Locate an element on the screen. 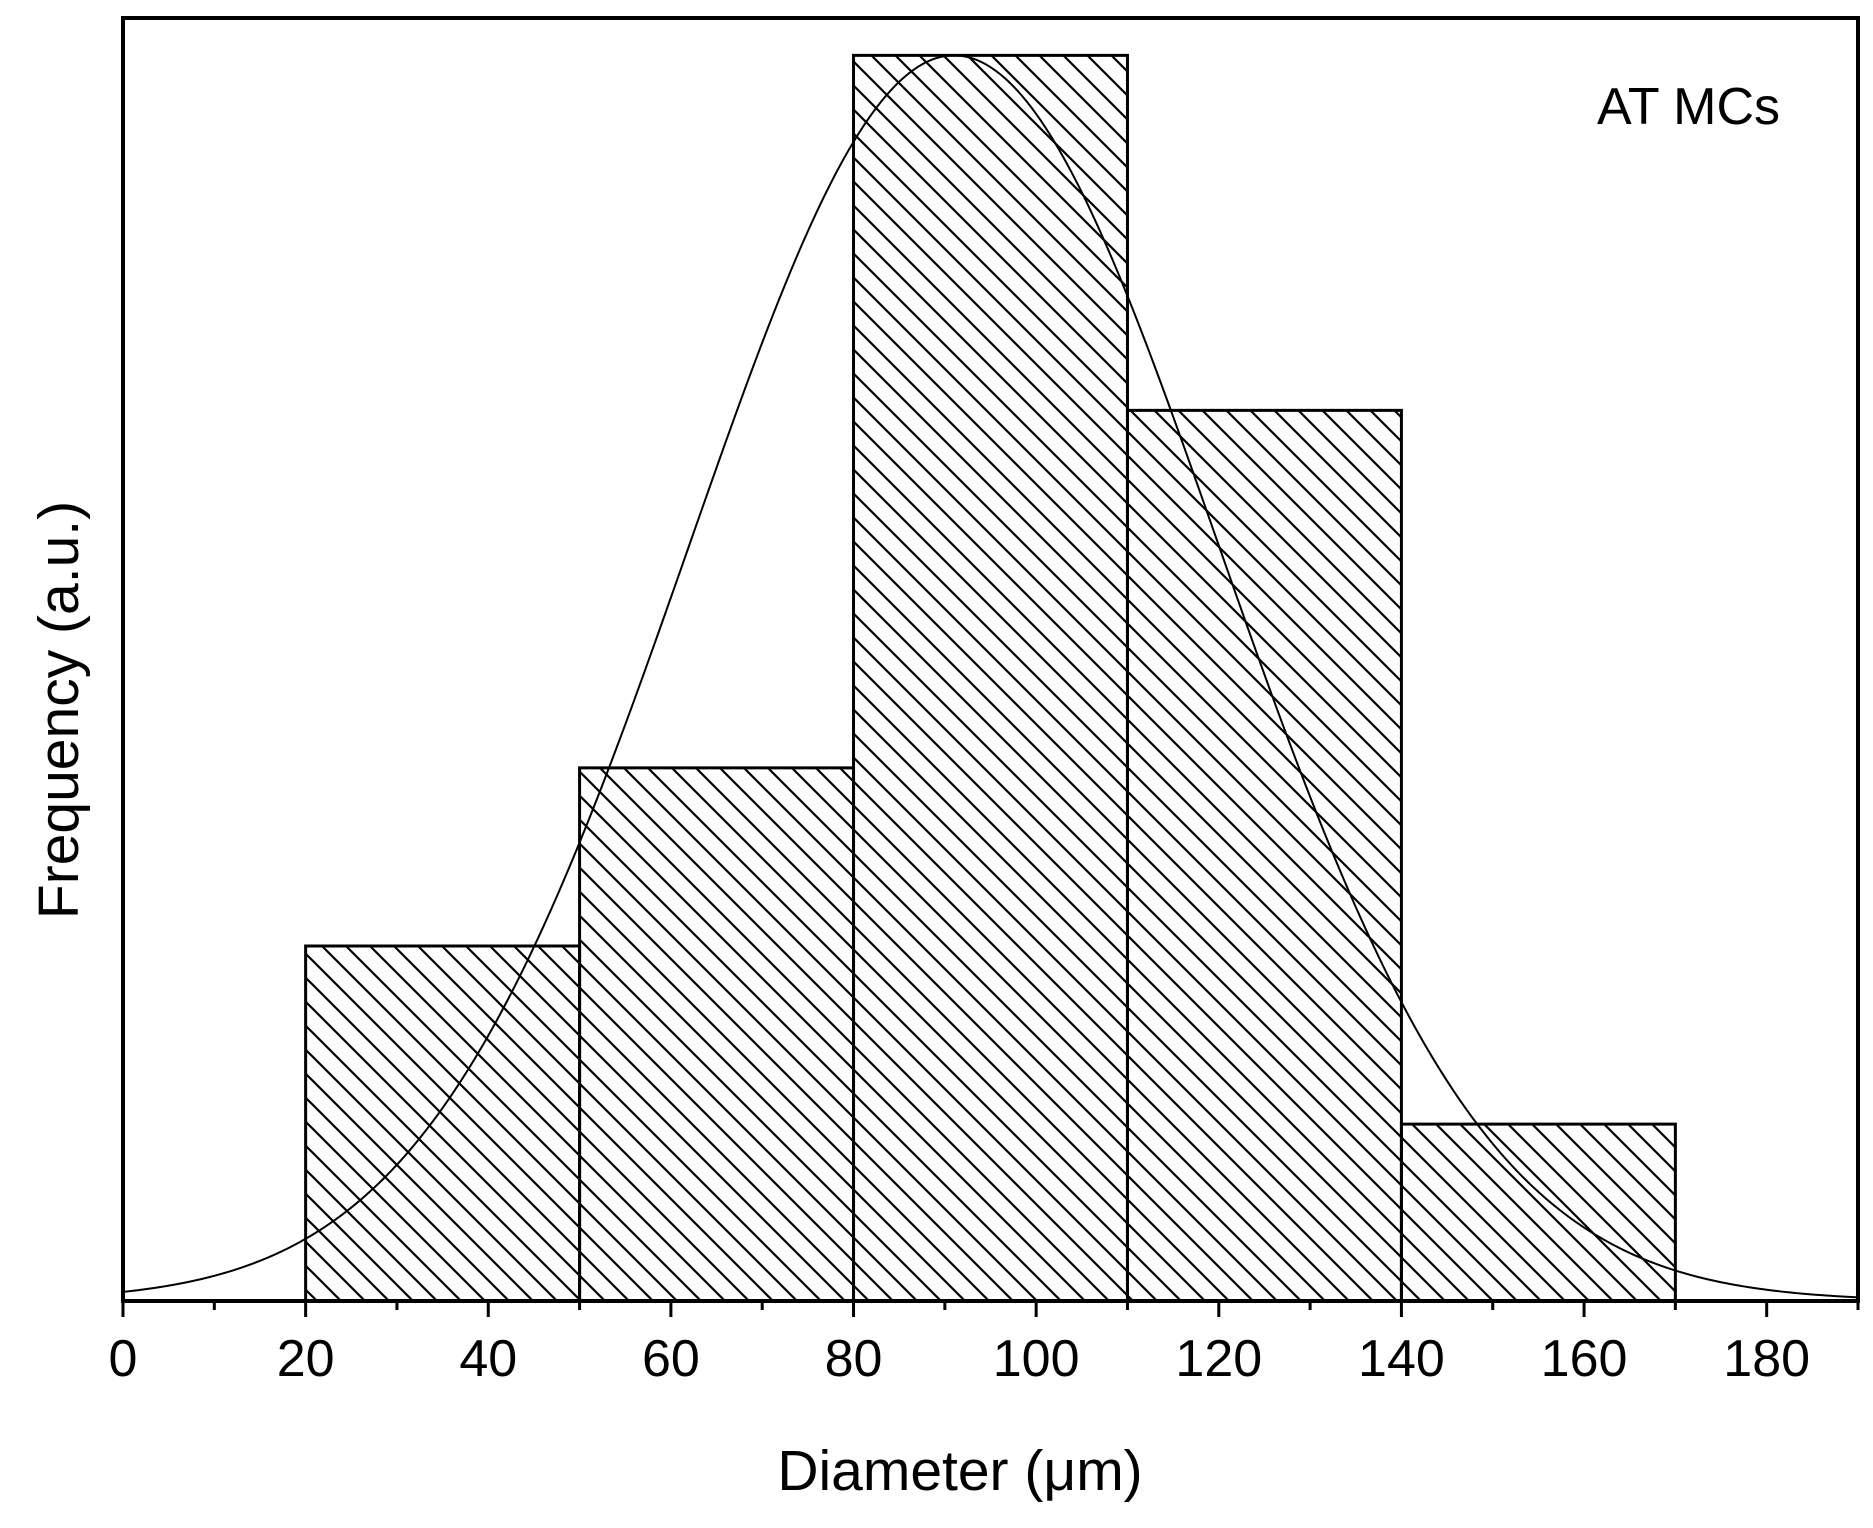  x-axis-tick-labels: 0 20 40 60 80 100 120 140 160 180 is located at coordinates (960, 1359).